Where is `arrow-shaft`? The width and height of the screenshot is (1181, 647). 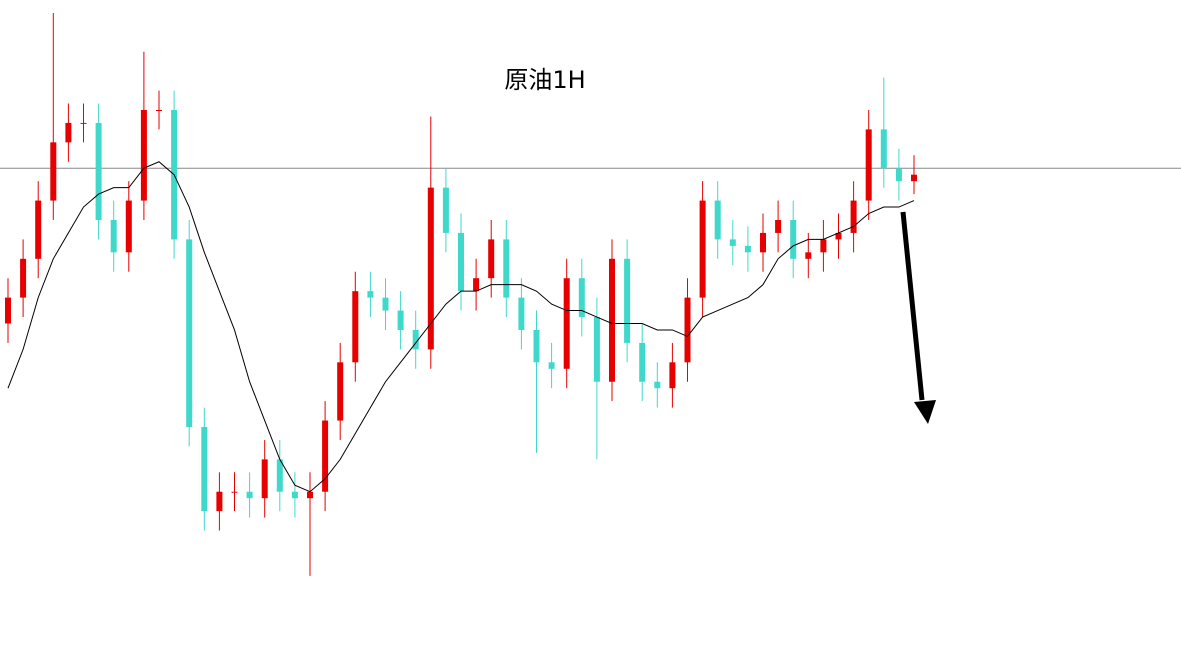 arrow-shaft is located at coordinates (912, 306).